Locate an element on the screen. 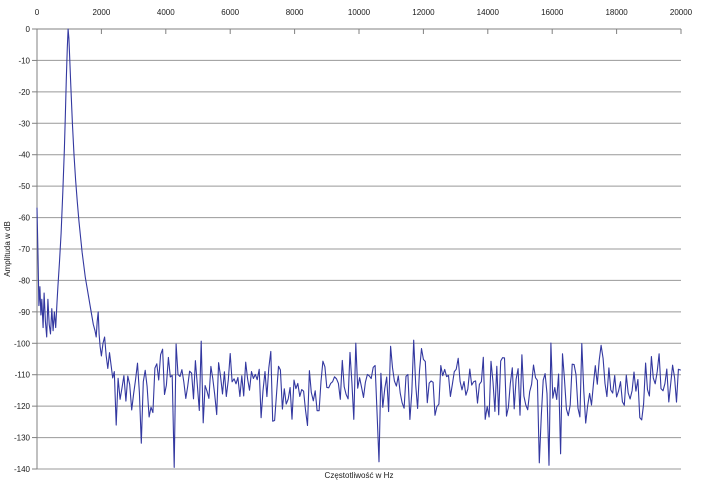  y-tick-label: -90 is located at coordinates (24, 312).